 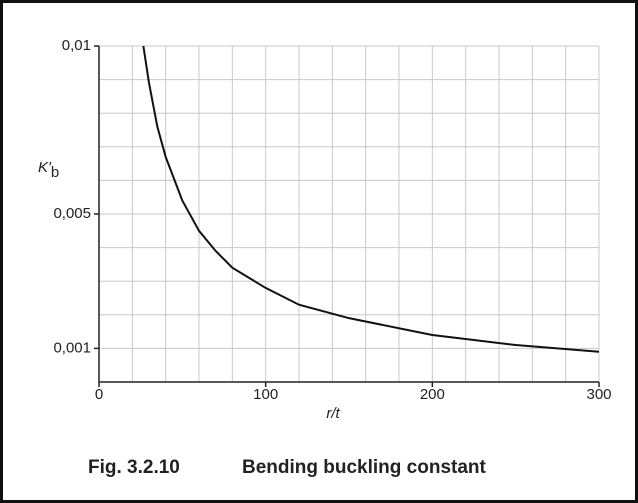 I want to click on y-axis-label: K'b, so click(x=48, y=170).